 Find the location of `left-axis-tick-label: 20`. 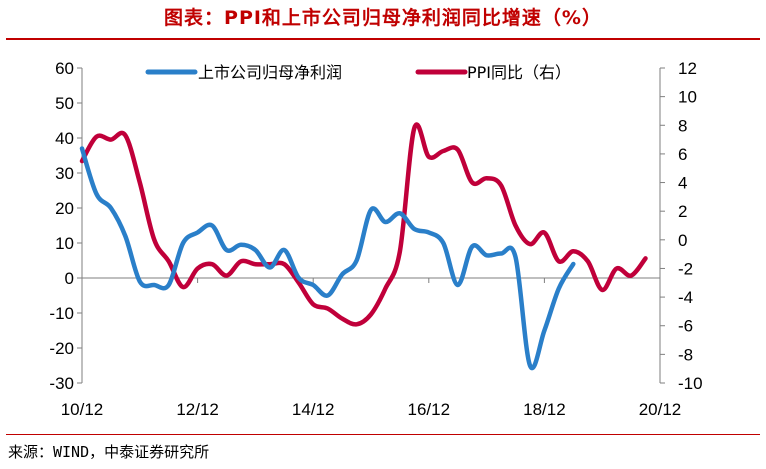

left-axis-tick-label: 20 is located at coordinates (64, 208).